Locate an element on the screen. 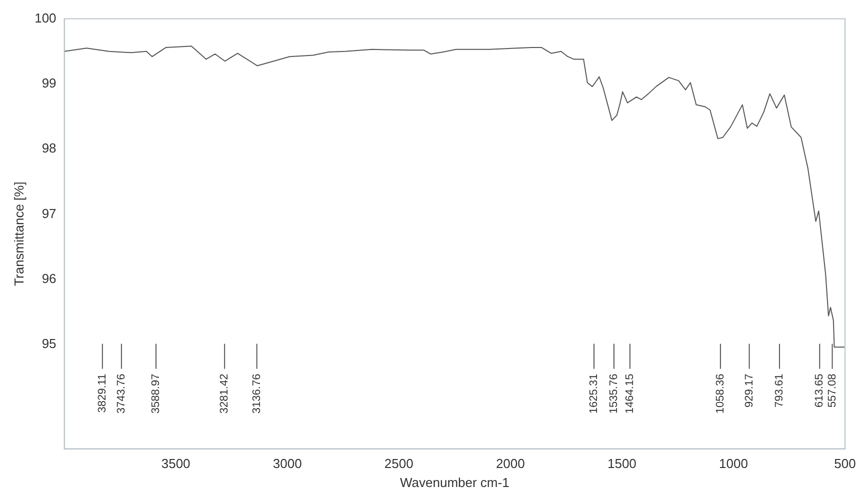 The width and height of the screenshot is (867, 499). ref-line-label: 1464.15 is located at coordinates (630, 394).